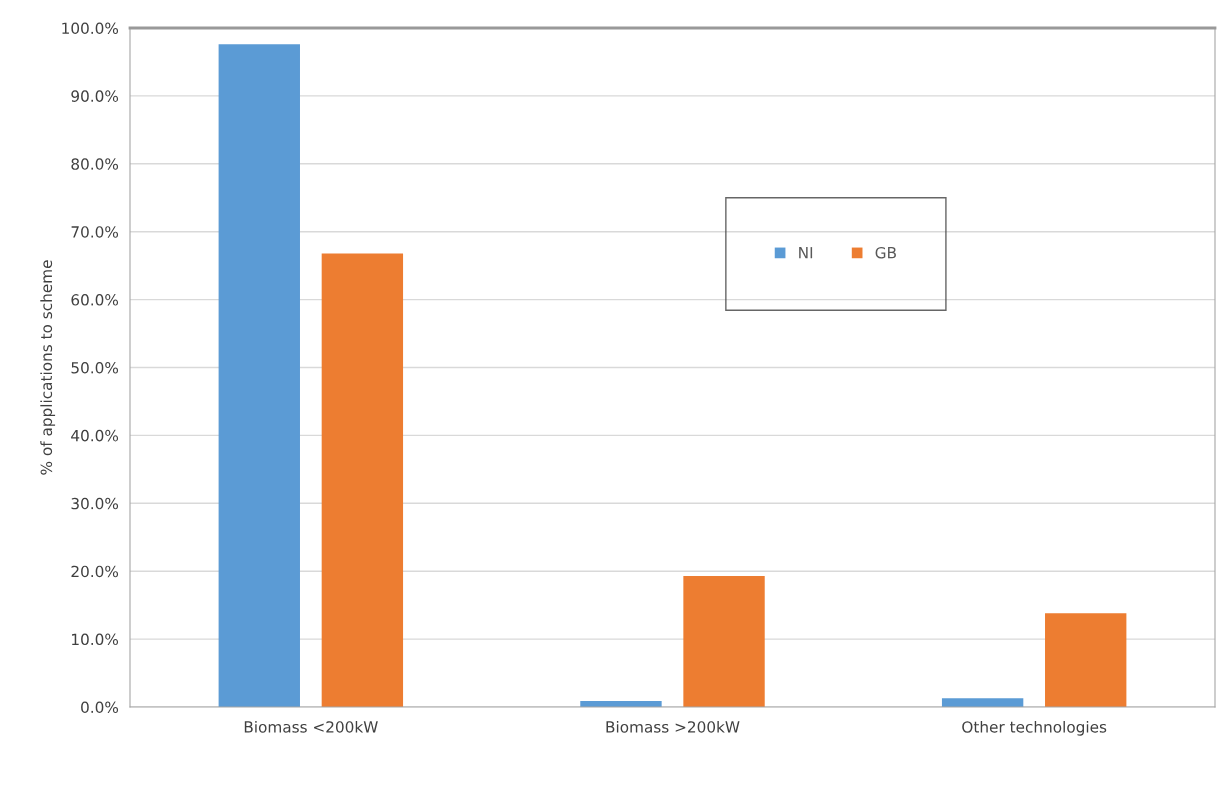  What do you see at coordinates (95, 639) in the screenshot?
I see `y-tick-label: 10.0%` at bounding box center [95, 639].